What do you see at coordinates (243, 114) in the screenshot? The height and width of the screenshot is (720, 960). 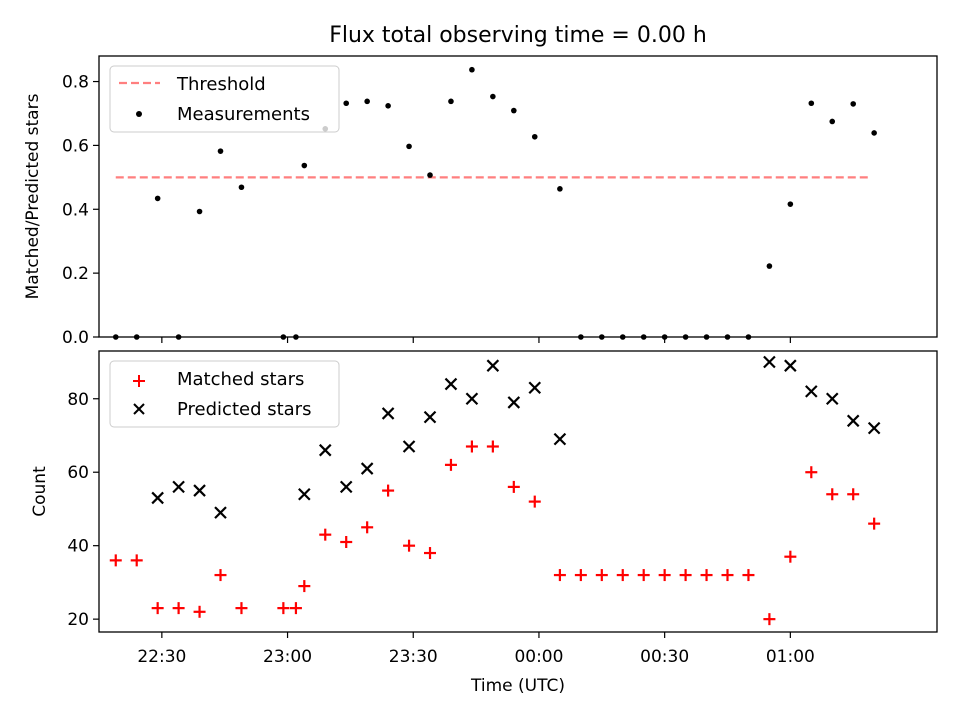 I see `legend-measurements-label: Measurements` at bounding box center [243, 114].